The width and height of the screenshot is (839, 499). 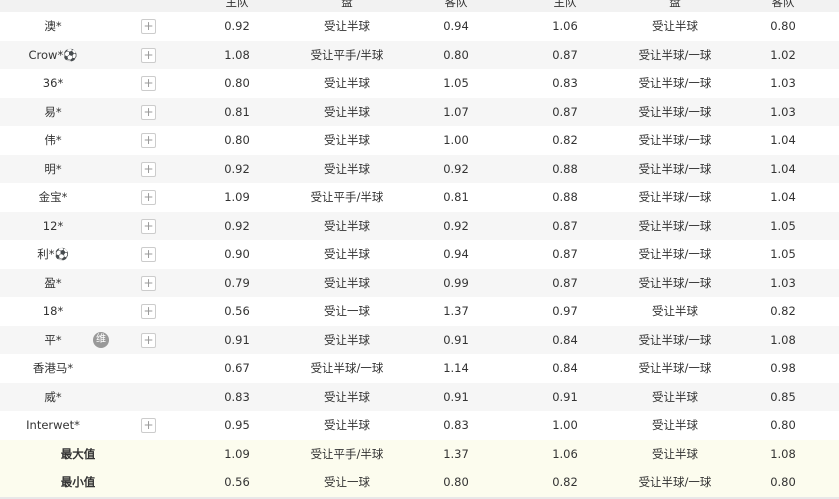 I want to click on odds-h1: 0.81, so click(x=237, y=111).